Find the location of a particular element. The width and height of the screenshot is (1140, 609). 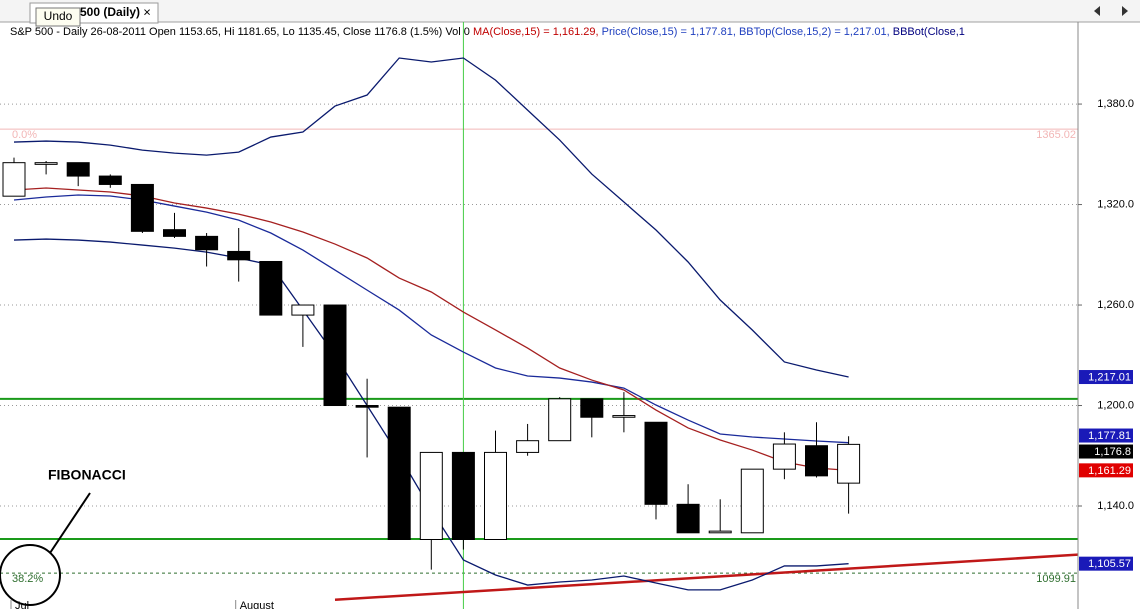

x-tick-label: August is located at coordinates (257, 604).